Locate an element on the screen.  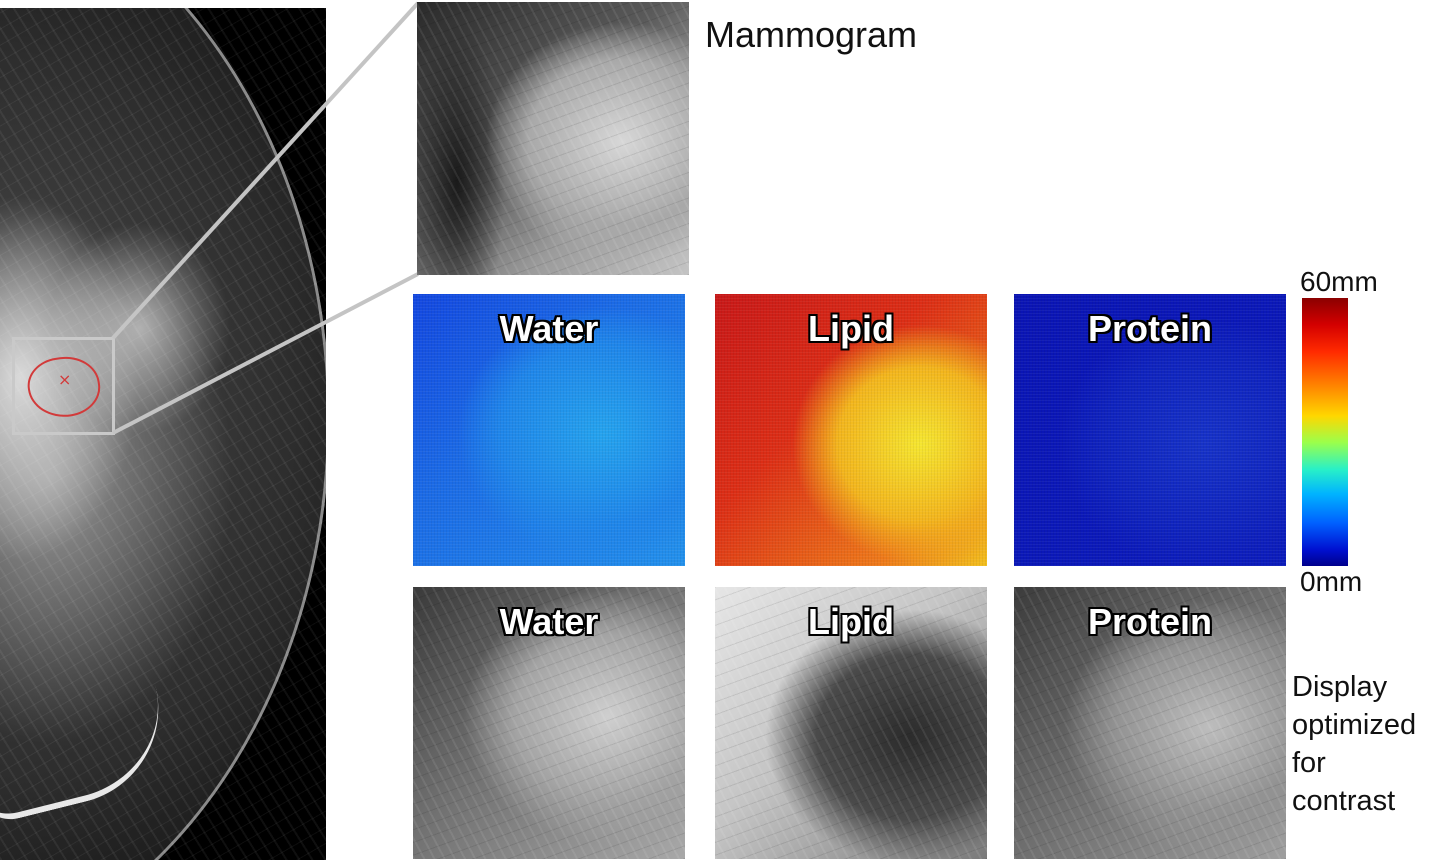
water-color-map: Water is located at coordinates (549, 430).